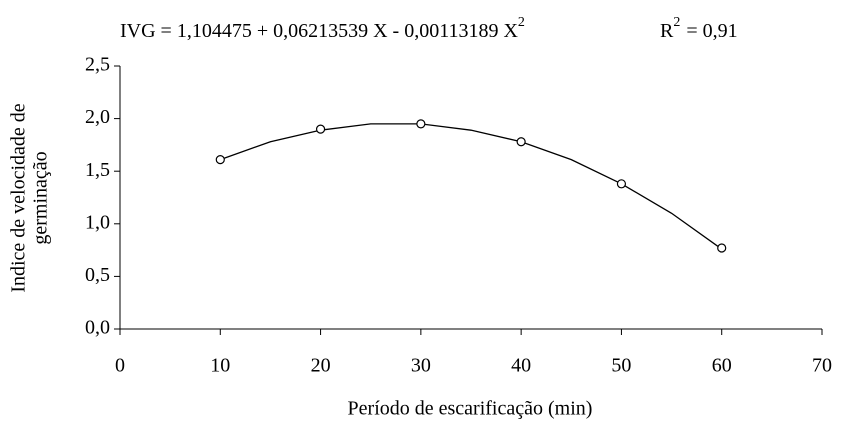 This screenshot has height=432, width=842. Describe the element at coordinates (421, 366) in the screenshot. I see `x-tick-label: 30` at that location.